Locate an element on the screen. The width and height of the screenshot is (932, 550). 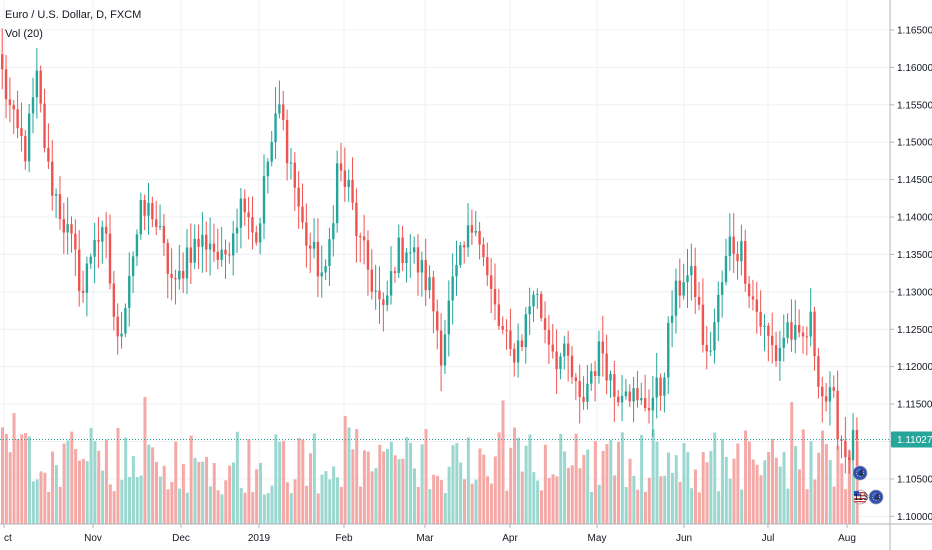
y-tick-label: 1.16000 is located at coordinates (914, 68).